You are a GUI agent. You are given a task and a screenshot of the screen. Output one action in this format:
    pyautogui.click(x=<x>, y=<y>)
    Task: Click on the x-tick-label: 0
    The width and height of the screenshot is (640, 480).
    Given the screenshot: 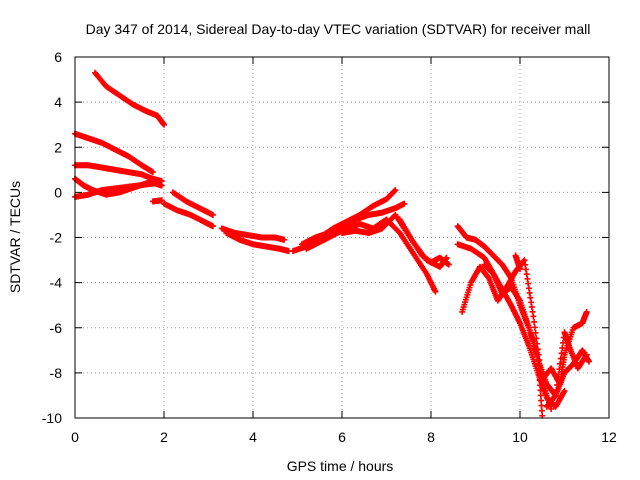 What is the action you would take?
    pyautogui.click(x=75, y=437)
    